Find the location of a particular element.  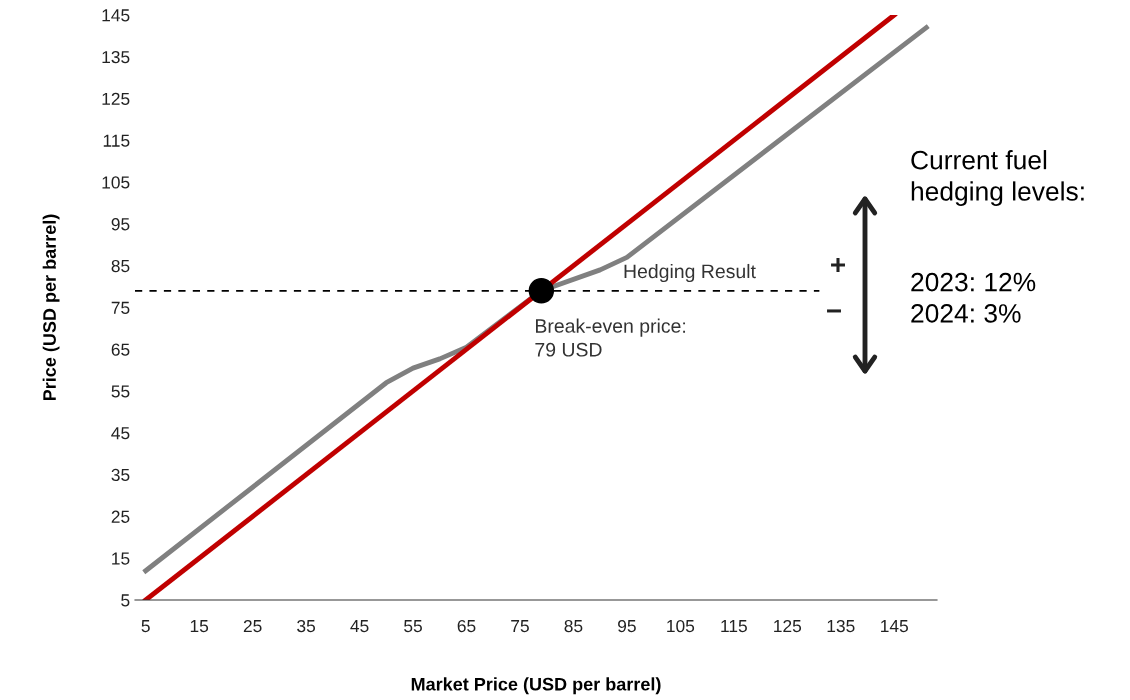

annotation: + is located at coordinates (838, 264).